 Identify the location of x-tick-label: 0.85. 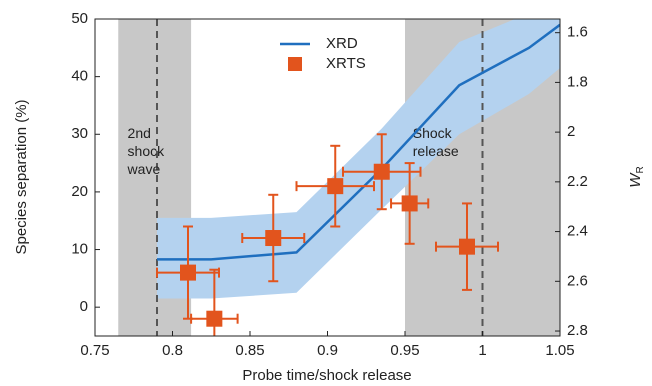
(249, 350).